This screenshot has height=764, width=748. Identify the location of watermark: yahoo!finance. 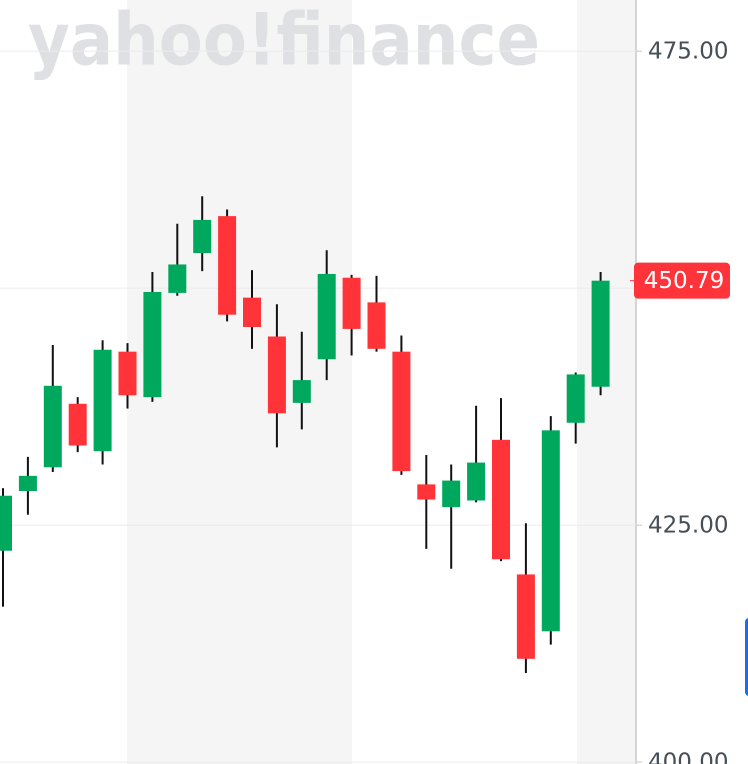
(284, 41).